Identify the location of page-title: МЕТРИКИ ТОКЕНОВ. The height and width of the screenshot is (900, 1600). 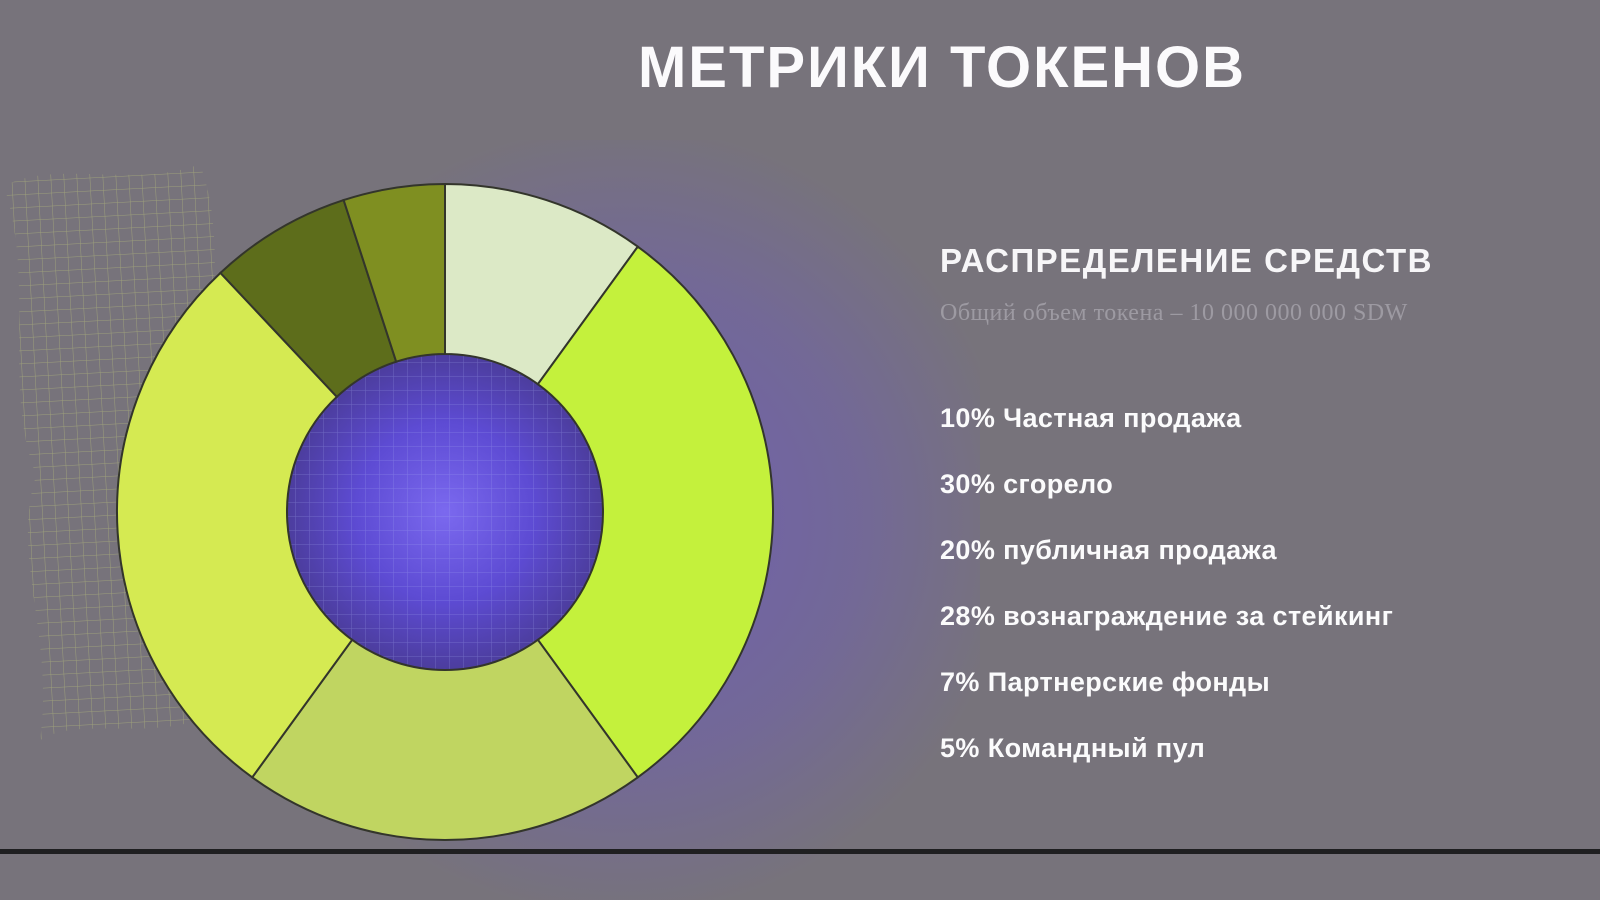
(942, 67).